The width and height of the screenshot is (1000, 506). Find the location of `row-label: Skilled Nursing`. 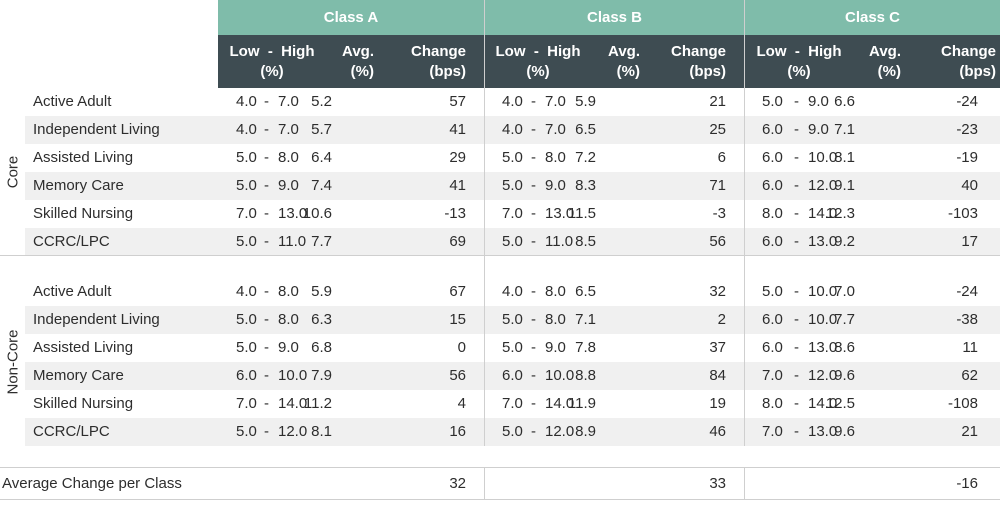

row-label: Skilled Nursing is located at coordinates (83, 213).